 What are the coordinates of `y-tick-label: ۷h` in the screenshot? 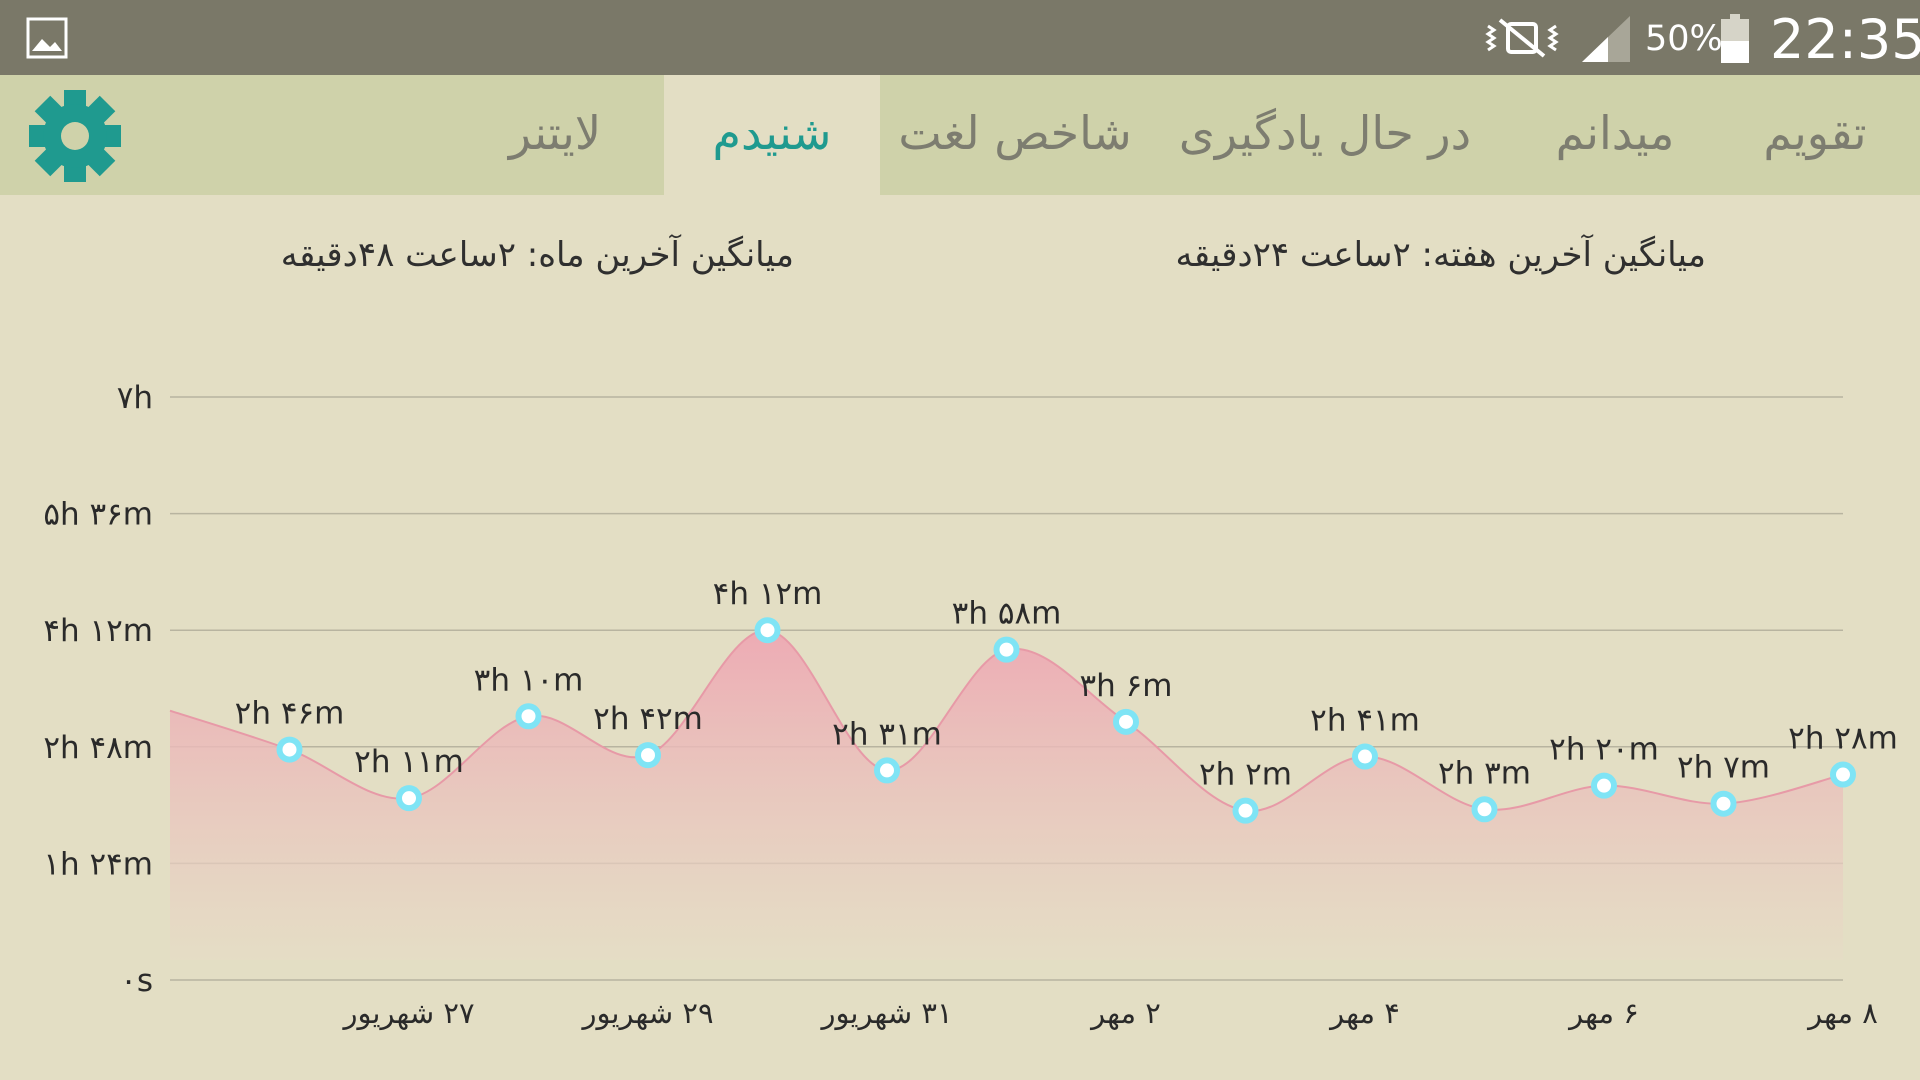 It's located at (135, 398).